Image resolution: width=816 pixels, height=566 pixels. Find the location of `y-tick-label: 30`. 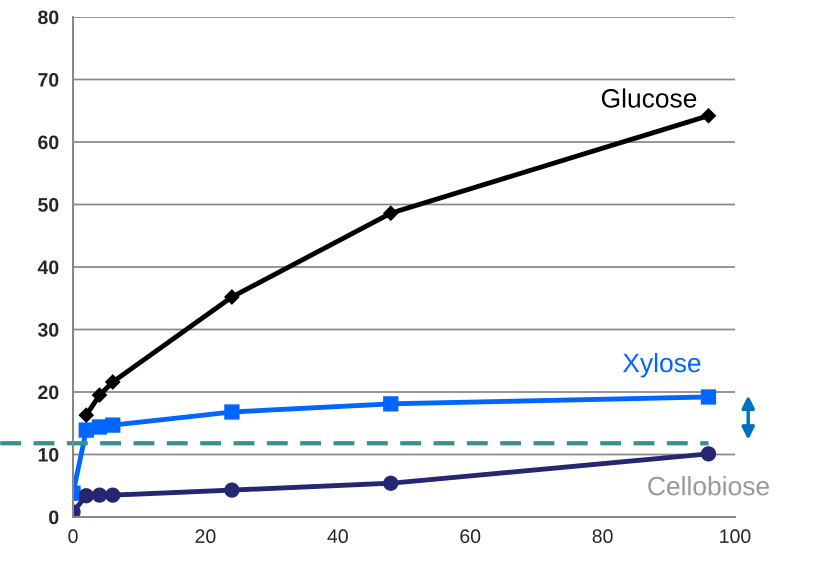

y-tick-label: 30 is located at coordinates (48, 329).